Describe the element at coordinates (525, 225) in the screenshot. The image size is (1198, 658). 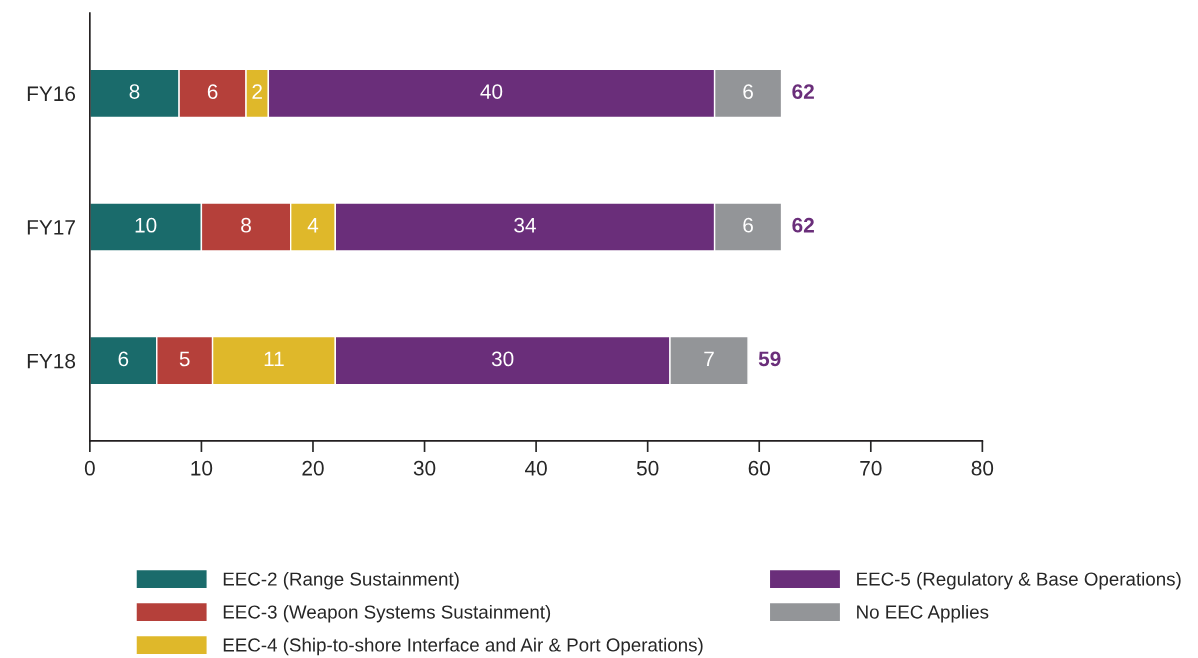
I see `data-label: 34` at that location.